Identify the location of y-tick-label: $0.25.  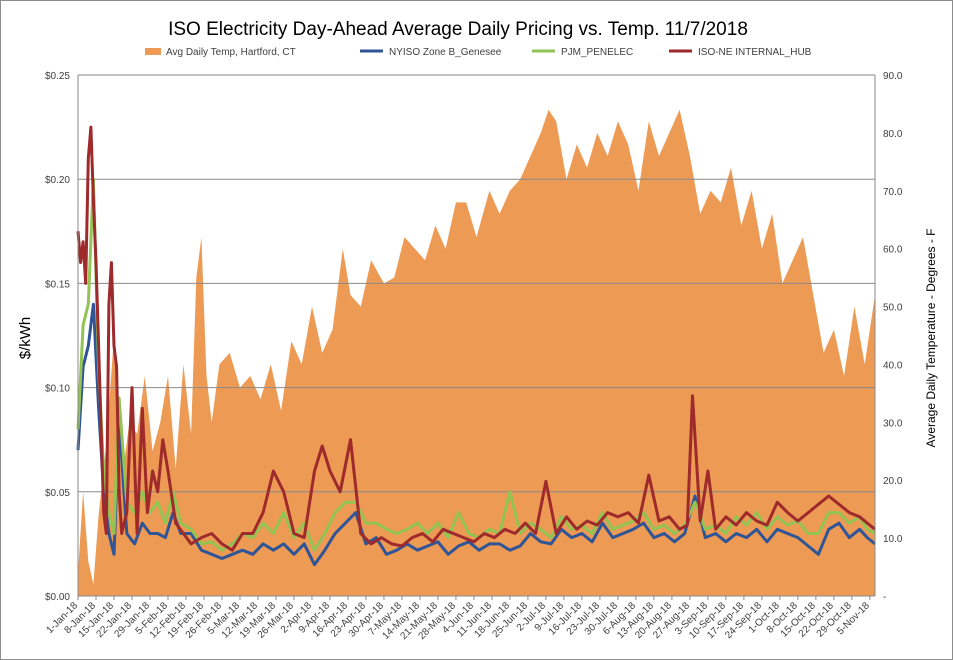
(57, 76).